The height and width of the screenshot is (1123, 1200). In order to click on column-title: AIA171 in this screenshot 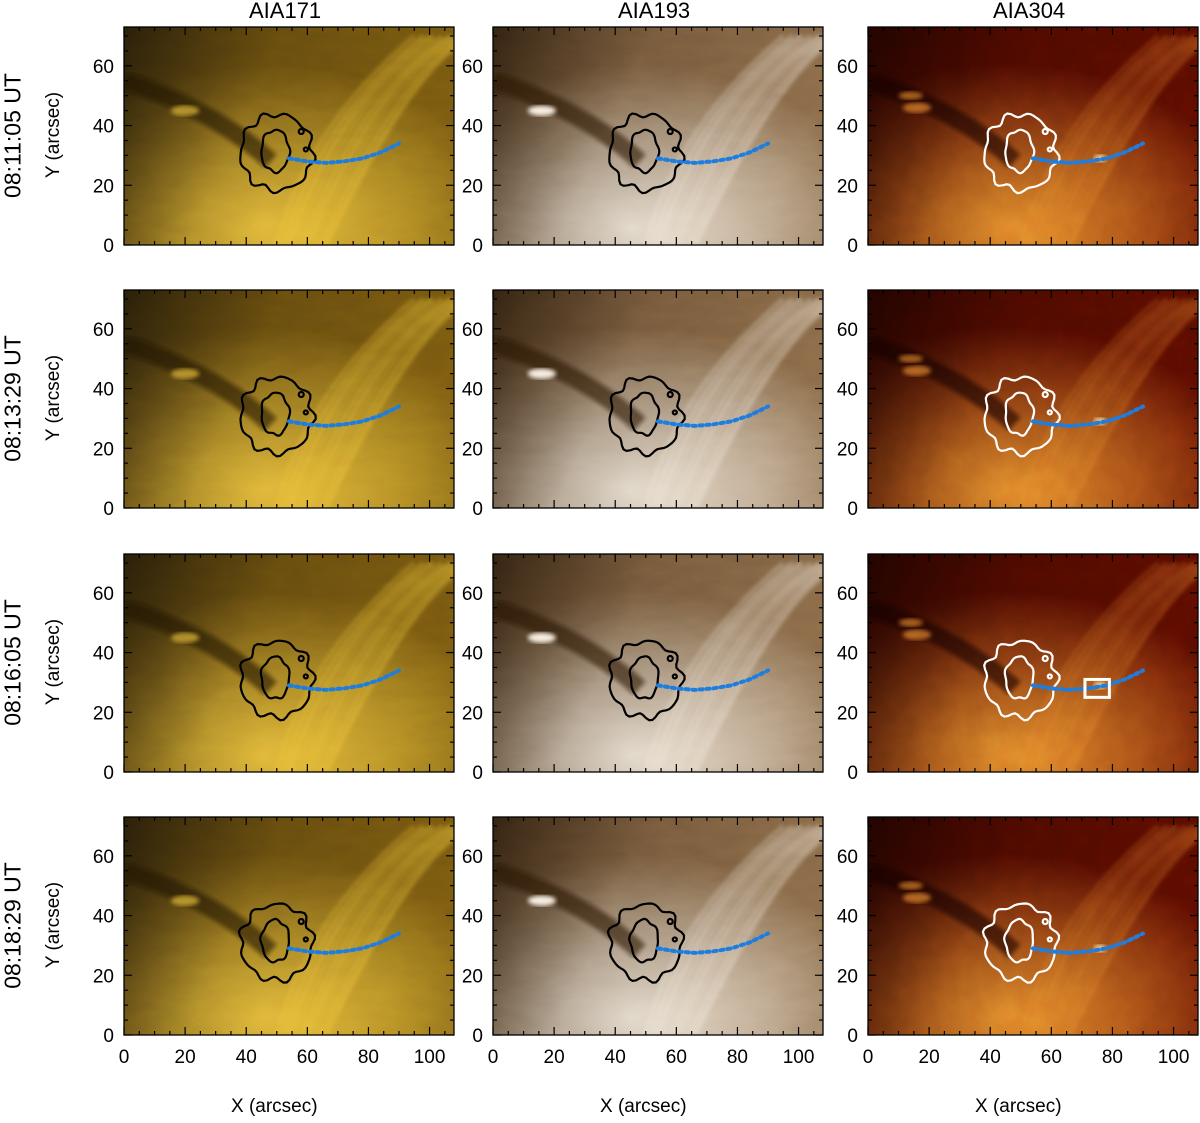, I will do `click(285, 11)`.